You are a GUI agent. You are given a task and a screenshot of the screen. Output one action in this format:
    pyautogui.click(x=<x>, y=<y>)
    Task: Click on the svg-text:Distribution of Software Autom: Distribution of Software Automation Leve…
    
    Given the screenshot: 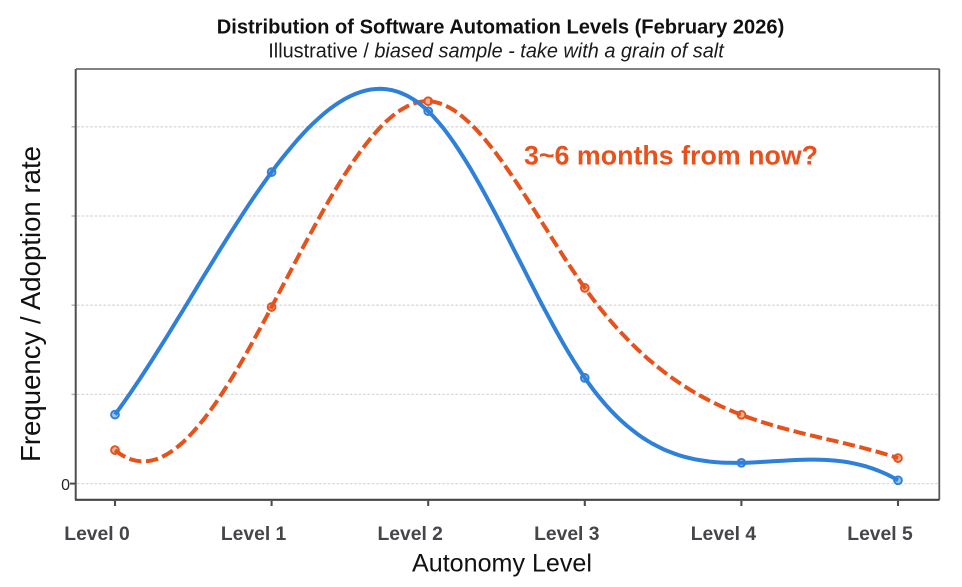 What is the action you would take?
    pyautogui.click(x=501, y=28)
    